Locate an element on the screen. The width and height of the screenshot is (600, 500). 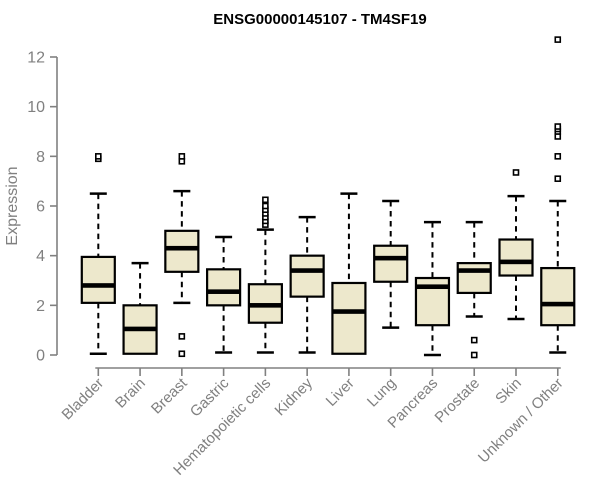
box-group-brain is located at coordinates (140, 308).